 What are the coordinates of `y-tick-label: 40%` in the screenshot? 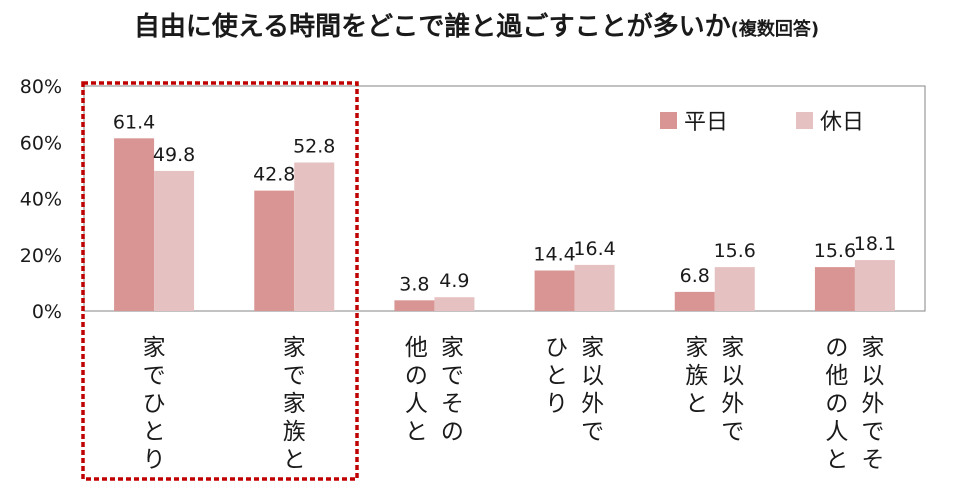 It's located at (41, 200).